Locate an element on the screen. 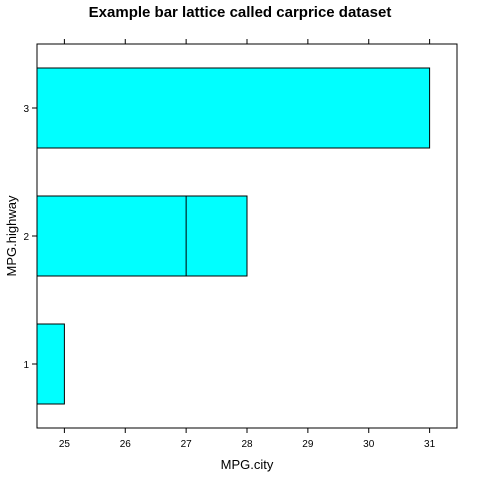 This screenshot has height=480, width=480. x-axis-label: MPG.city is located at coordinates (247, 464).